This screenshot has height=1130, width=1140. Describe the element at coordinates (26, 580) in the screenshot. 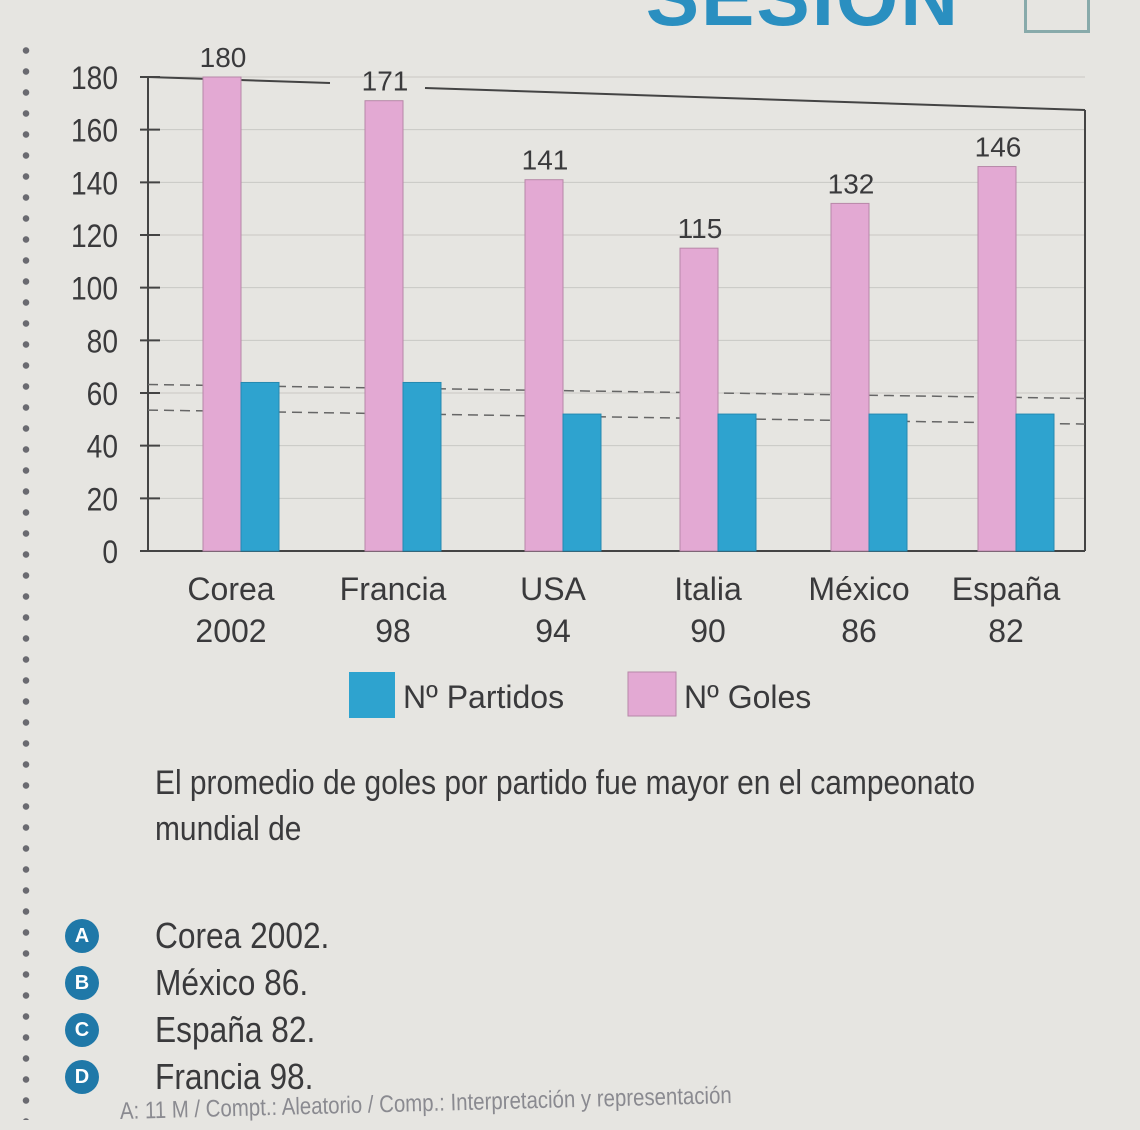

I see `margin-dots` at that location.